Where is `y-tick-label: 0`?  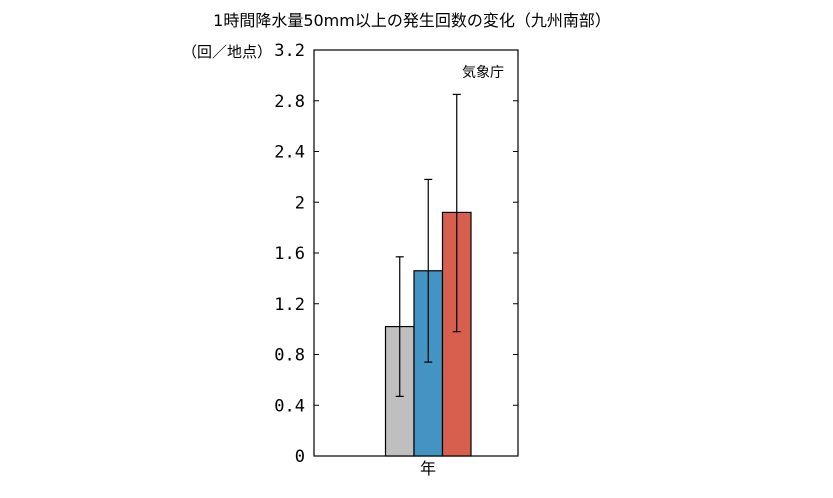
y-tick-label: 0 is located at coordinates (300, 457).